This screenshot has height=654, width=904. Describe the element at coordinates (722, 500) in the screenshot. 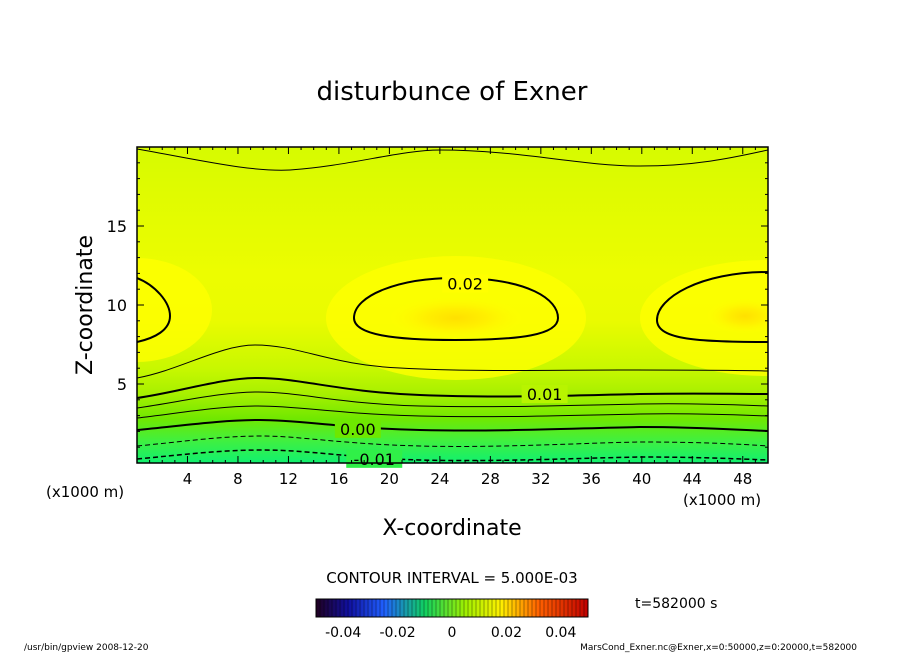

I see `x-unit-right: (x1000 m)` at that location.